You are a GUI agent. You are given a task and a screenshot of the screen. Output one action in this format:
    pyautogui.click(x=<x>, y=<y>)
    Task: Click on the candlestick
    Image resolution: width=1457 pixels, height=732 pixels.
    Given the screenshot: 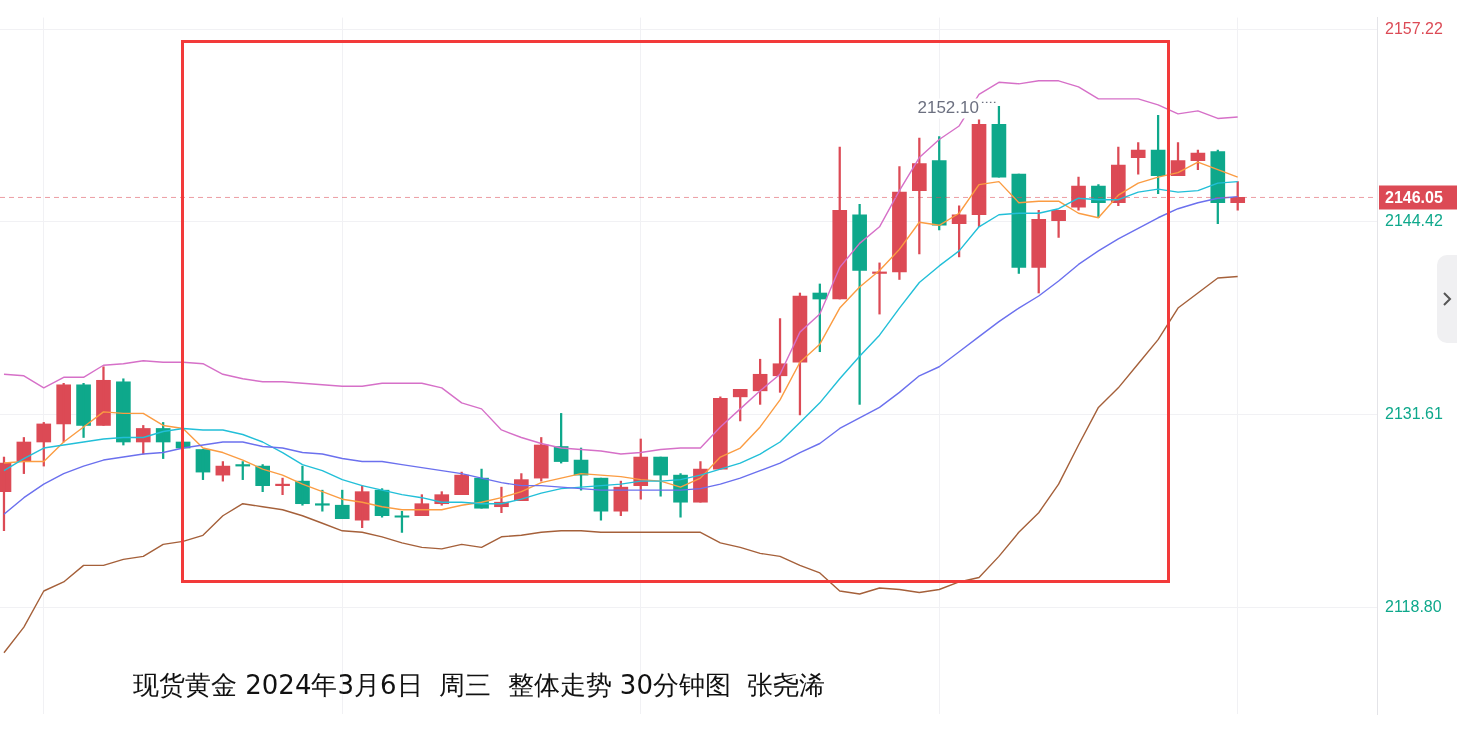 What is the action you would take?
    pyautogui.click(x=402, y=521)
    